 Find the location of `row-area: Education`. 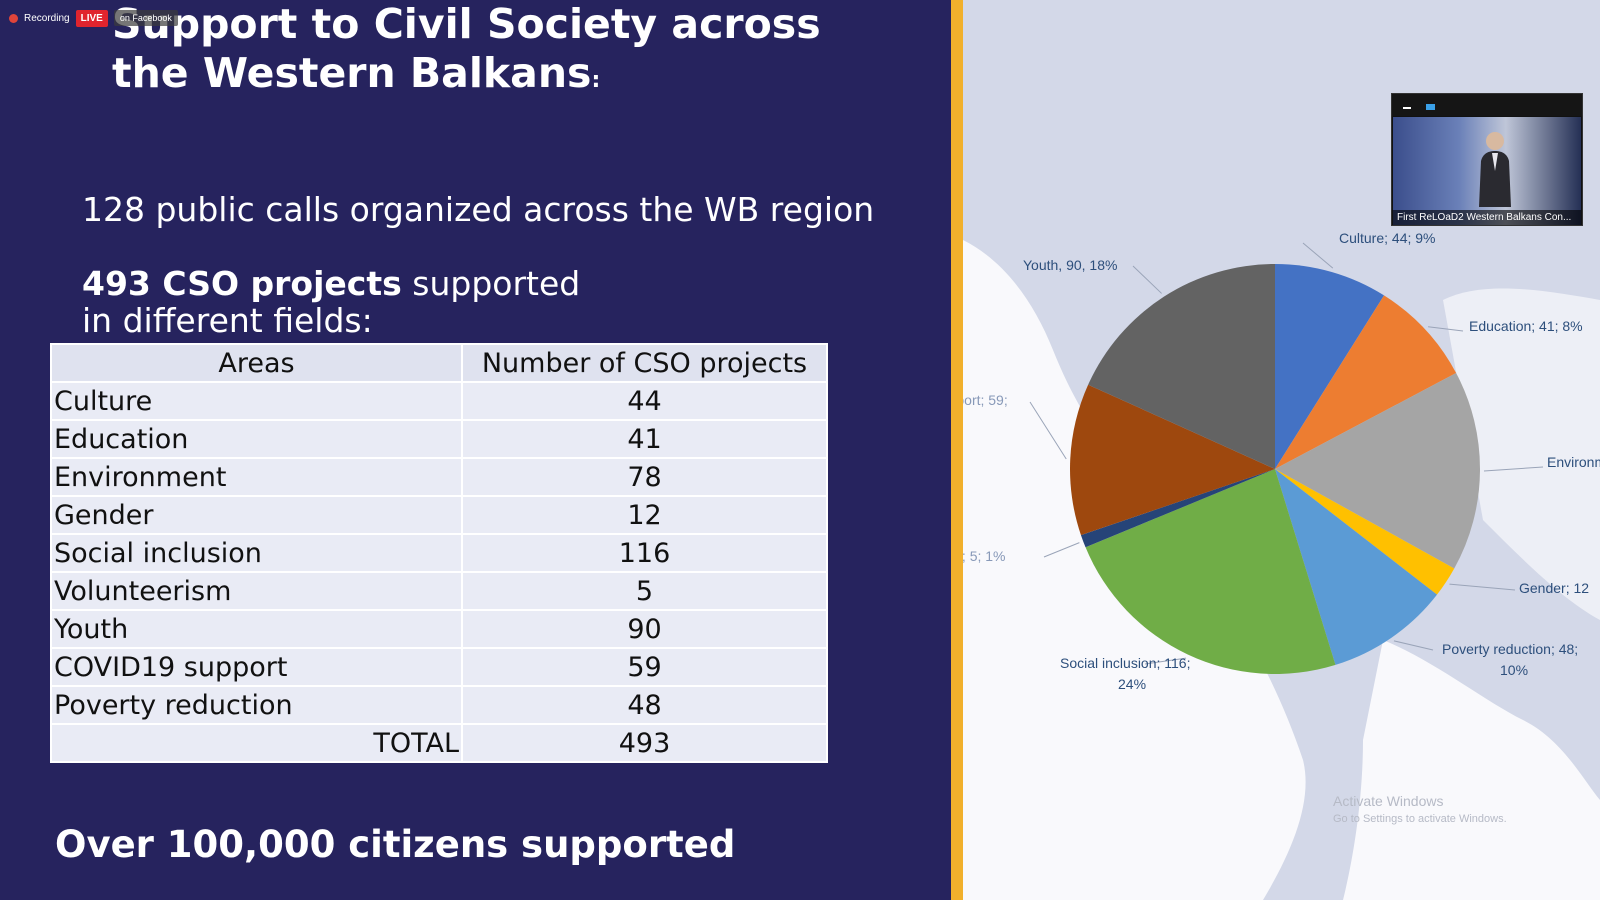

row-area: Education is located at coordinates (256, 439).